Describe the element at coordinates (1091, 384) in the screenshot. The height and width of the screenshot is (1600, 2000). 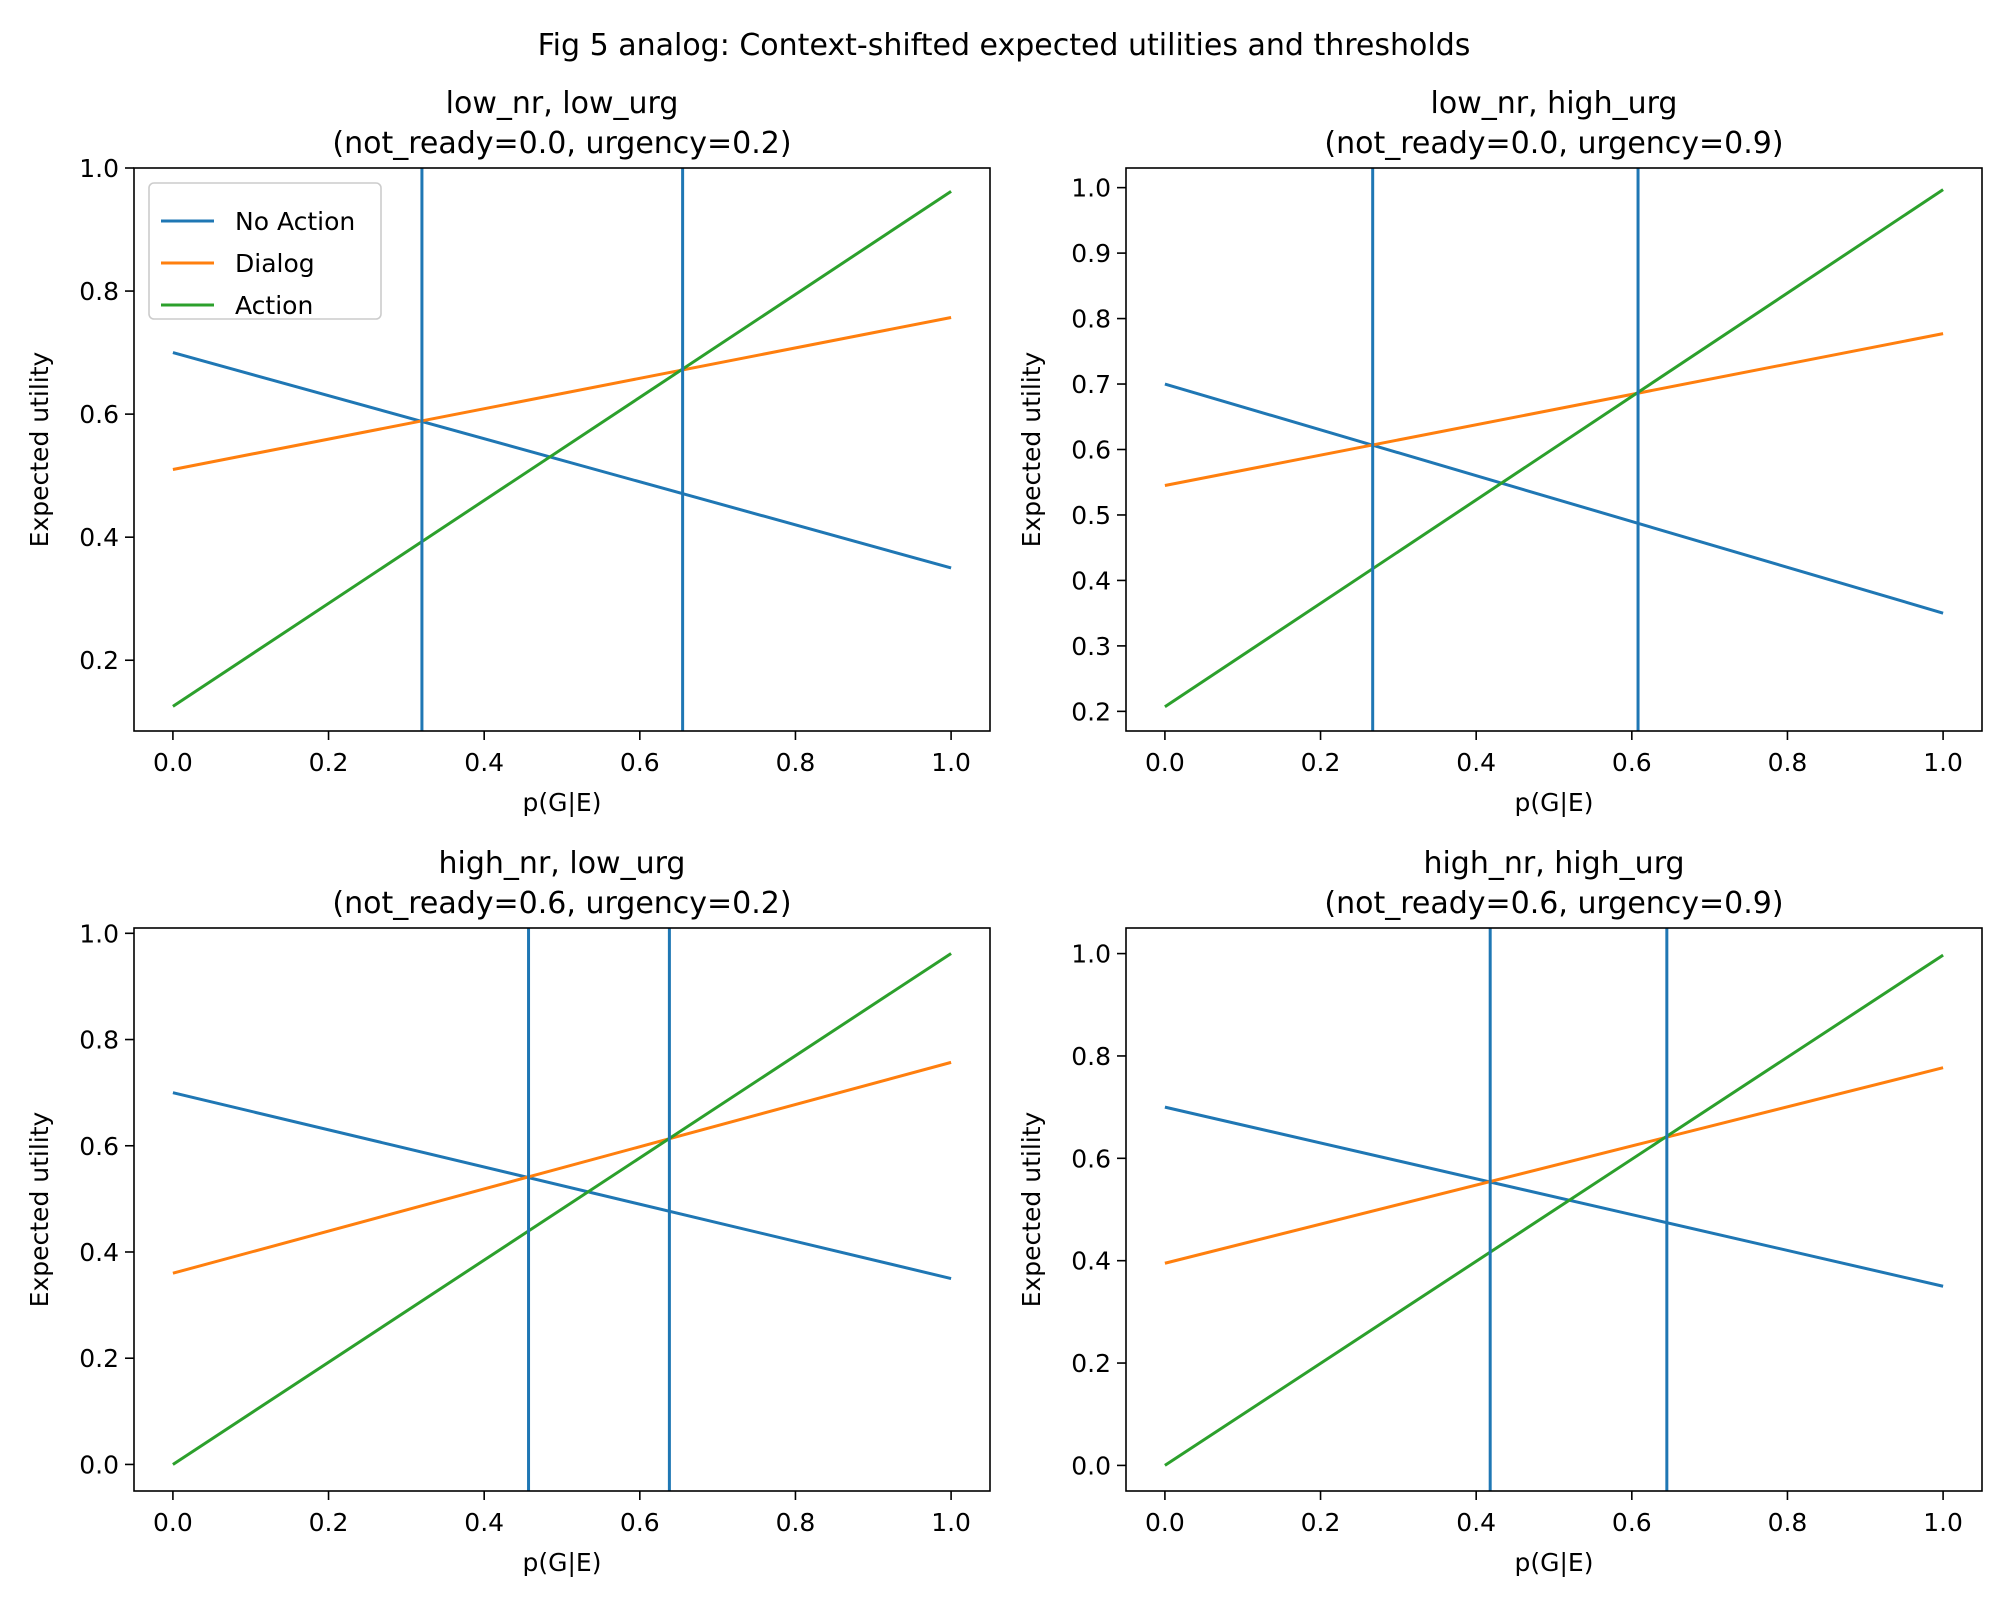
I see `y-tick-label: 0.7` at that location.